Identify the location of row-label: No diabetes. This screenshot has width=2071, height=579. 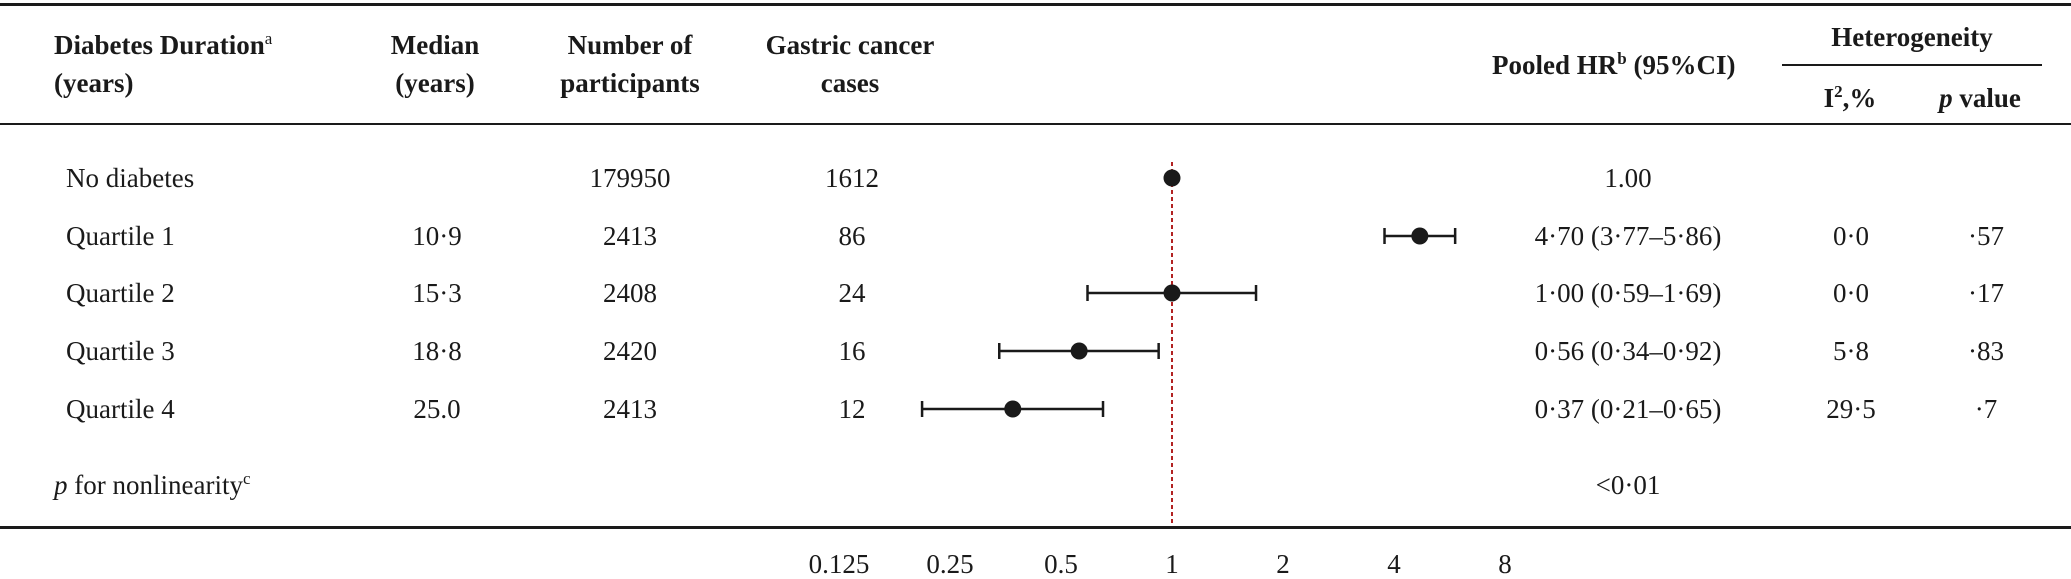
(130, 178).